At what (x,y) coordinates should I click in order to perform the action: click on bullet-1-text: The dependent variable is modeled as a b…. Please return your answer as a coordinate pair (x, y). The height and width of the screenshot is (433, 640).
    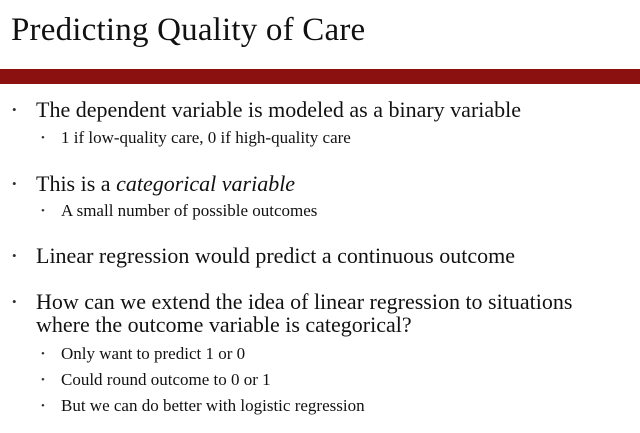
    Looking at the image, I should click on (279, 109).